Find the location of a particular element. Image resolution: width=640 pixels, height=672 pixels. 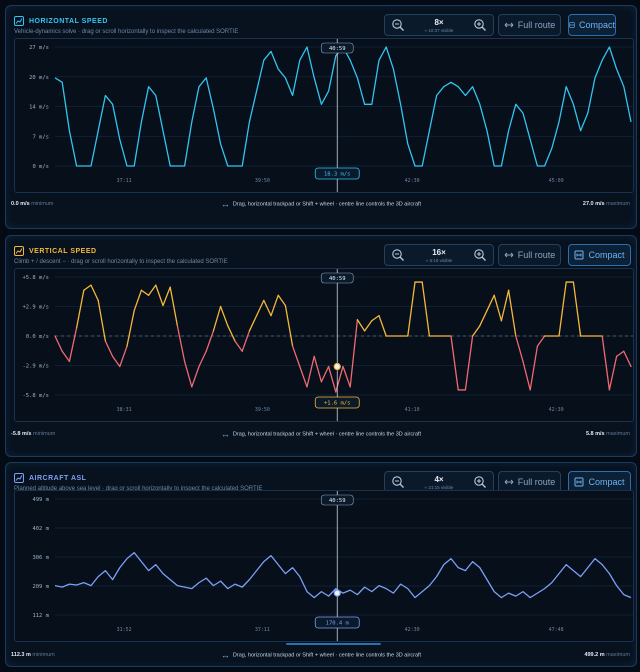

y-tick-label: -5.8 m/s is located at coordinates (36, 396).